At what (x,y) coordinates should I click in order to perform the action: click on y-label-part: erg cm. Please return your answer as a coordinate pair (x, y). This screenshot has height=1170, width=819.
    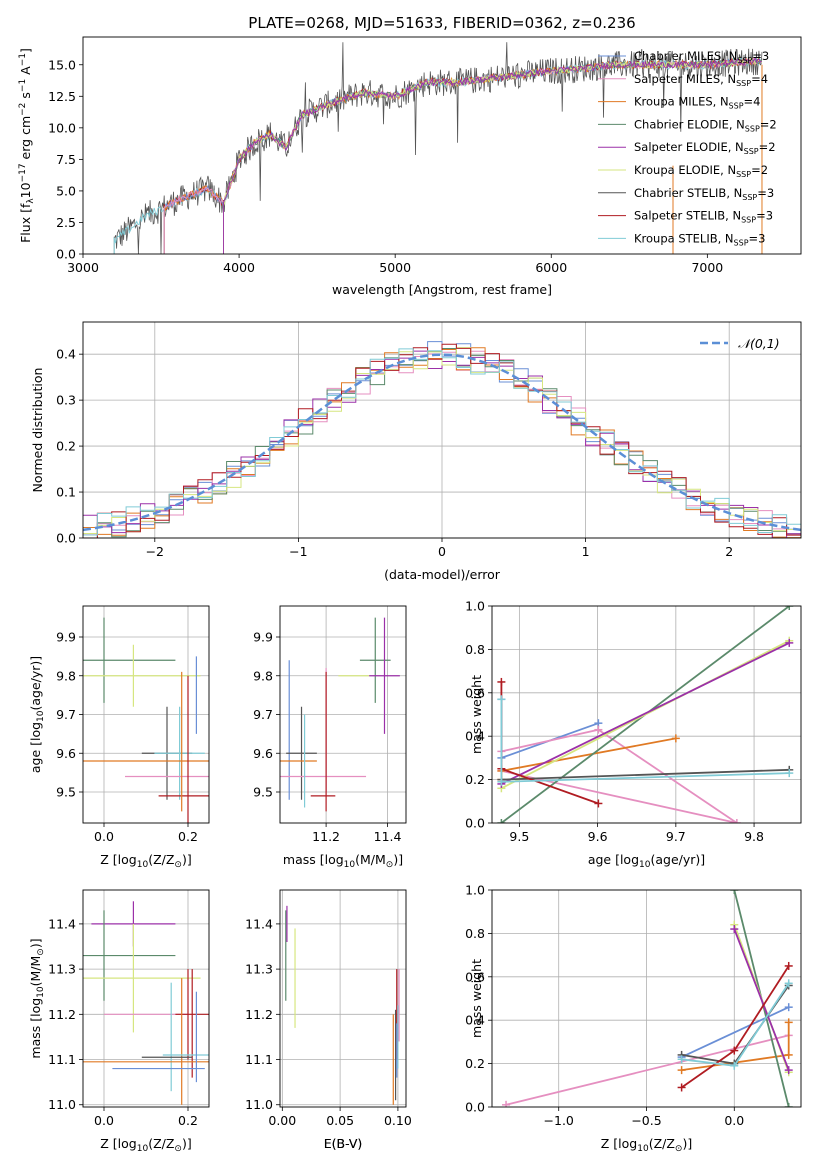
    Looking at the image, I should click on (25, 140).